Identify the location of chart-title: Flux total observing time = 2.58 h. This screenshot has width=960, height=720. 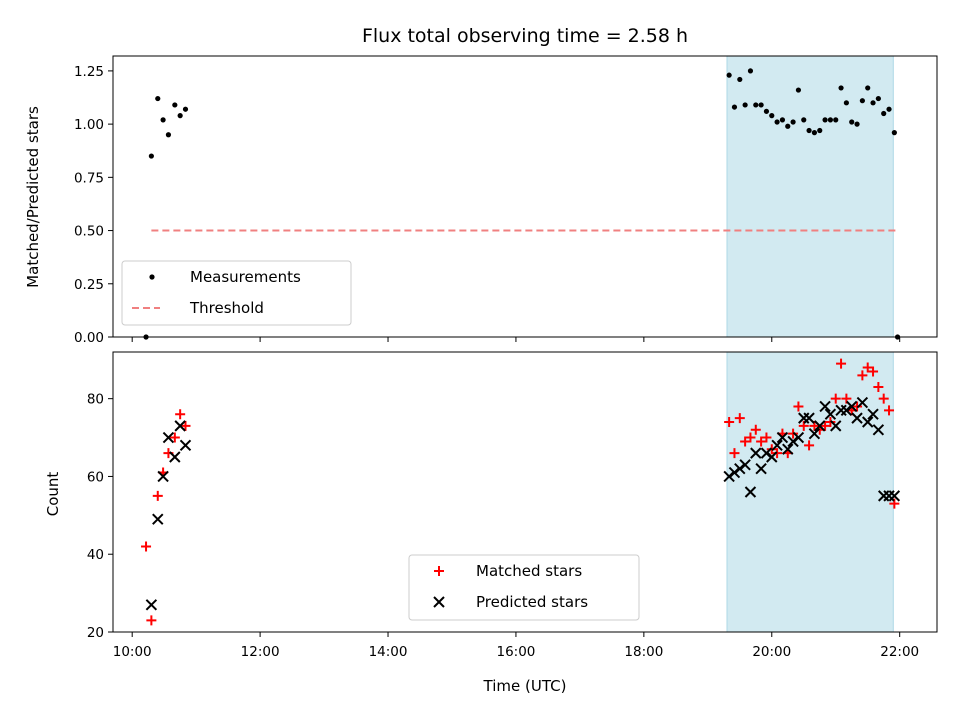
(525, 36).